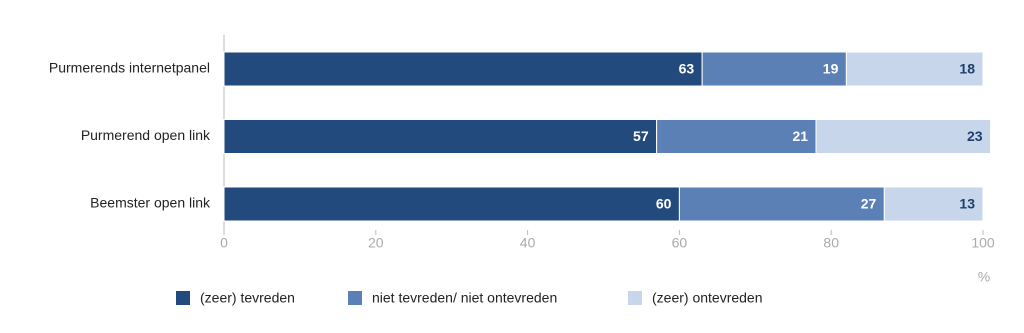  What do you see at coordinates (967, 69) in the screenshot?
I see `data-label: 18` at bounding box center [967, 69].